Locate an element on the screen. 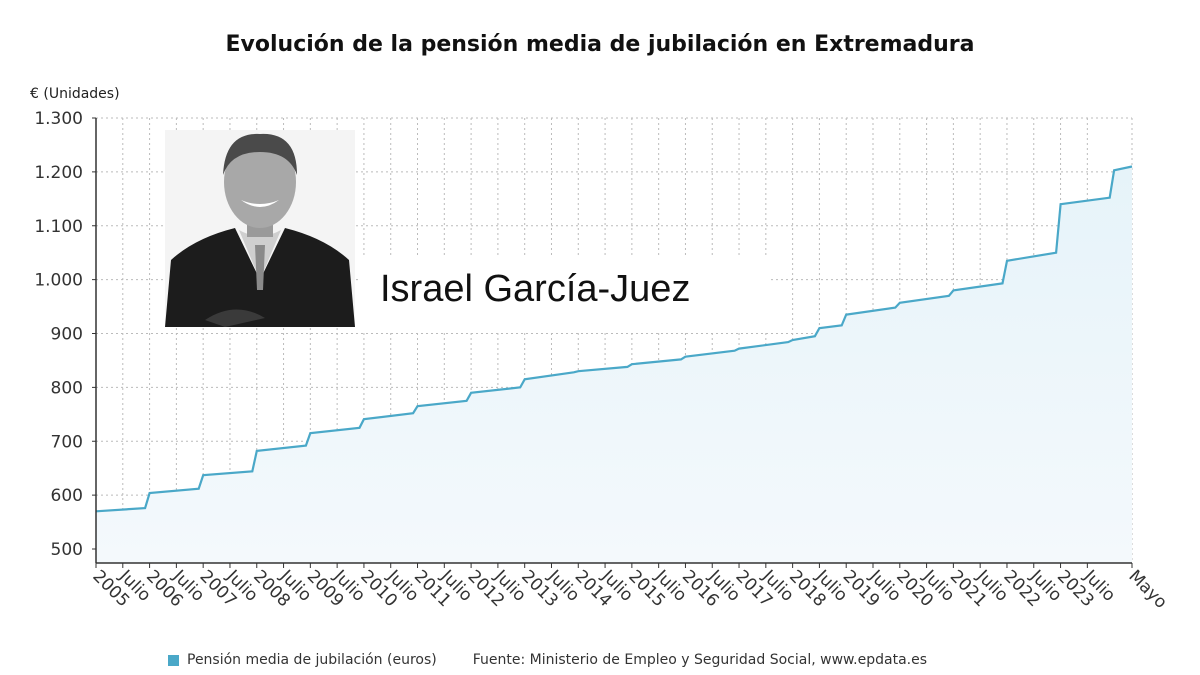 Image resolution: width=1200 pixels, height=675 pixels. y-tick-label: 1.300 is located at coordinates (58, 119).